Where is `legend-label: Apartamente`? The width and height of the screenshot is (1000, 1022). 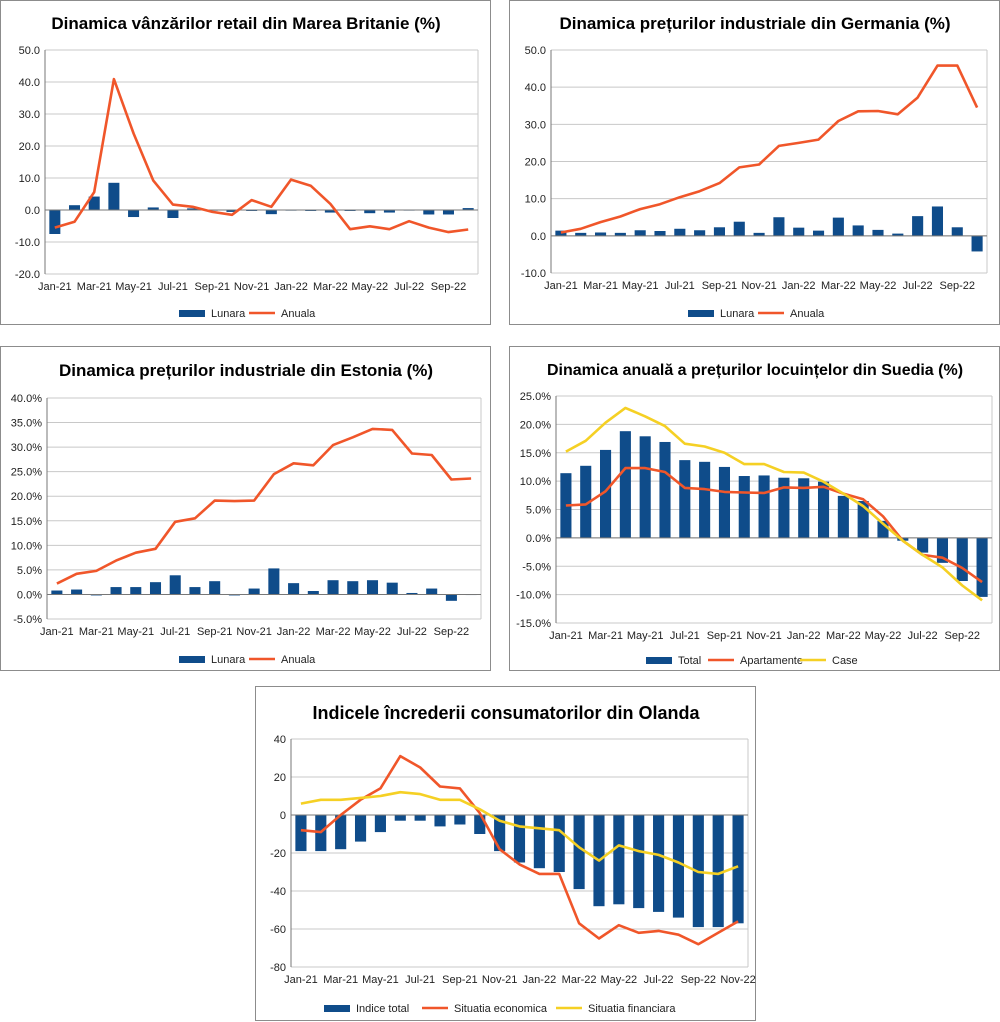 legend-label: Apartamente is located at coordinates (771, 661).